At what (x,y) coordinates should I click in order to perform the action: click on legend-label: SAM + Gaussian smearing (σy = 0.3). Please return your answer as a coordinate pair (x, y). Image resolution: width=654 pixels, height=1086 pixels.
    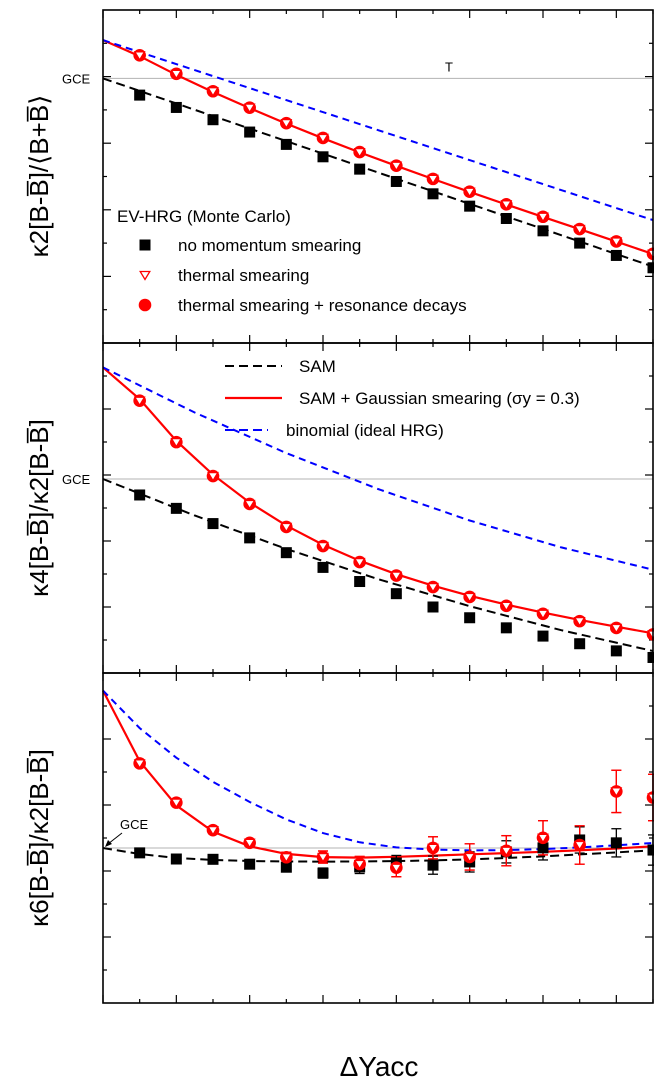
    Looking at the image, I should click on (439, 398).